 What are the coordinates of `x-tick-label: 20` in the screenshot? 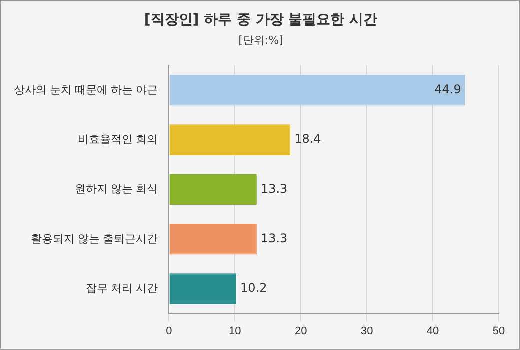 It's located at (301, 331).